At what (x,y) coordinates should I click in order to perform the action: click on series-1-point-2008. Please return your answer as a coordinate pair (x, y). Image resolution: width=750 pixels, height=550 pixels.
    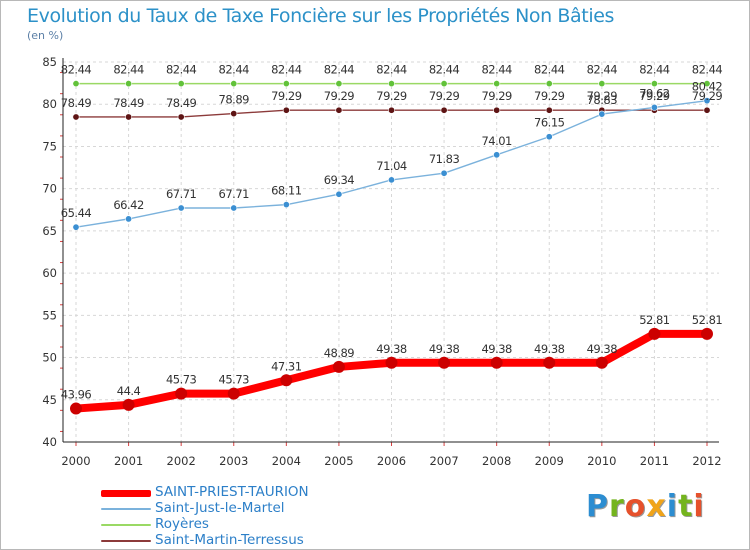
    Looking at the image, I should click on (497, 155).